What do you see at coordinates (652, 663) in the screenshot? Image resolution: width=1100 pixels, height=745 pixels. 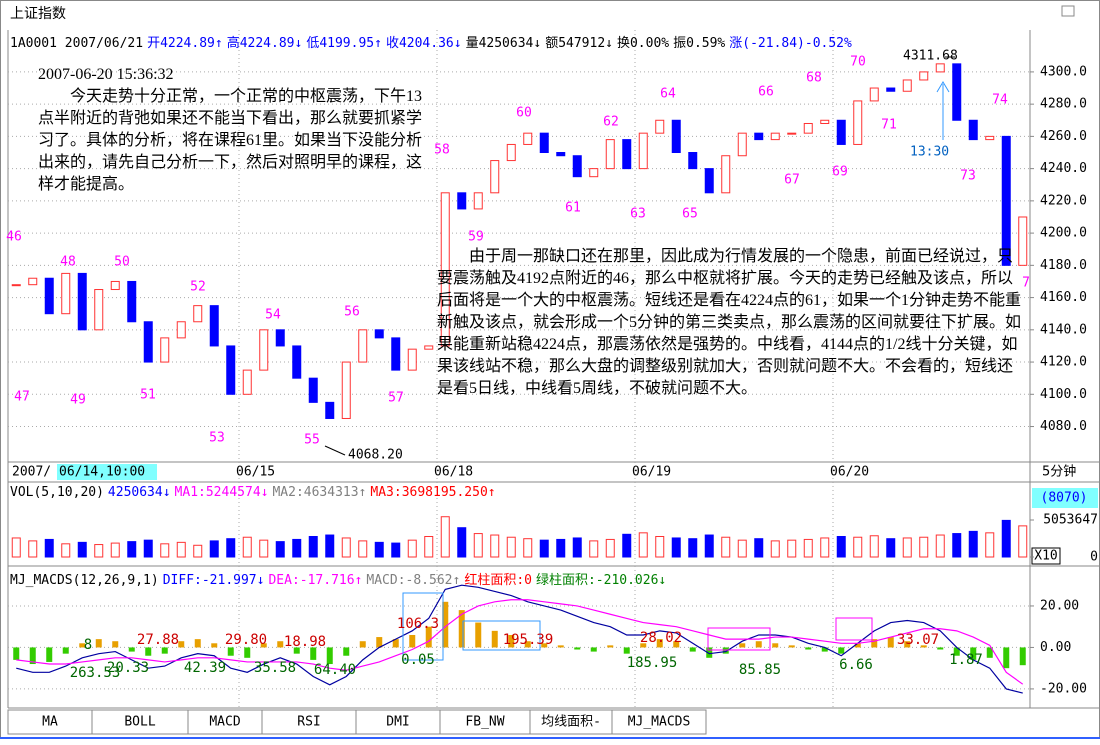 I see `macd-label: 185.95` at bounding box center [652, 663].